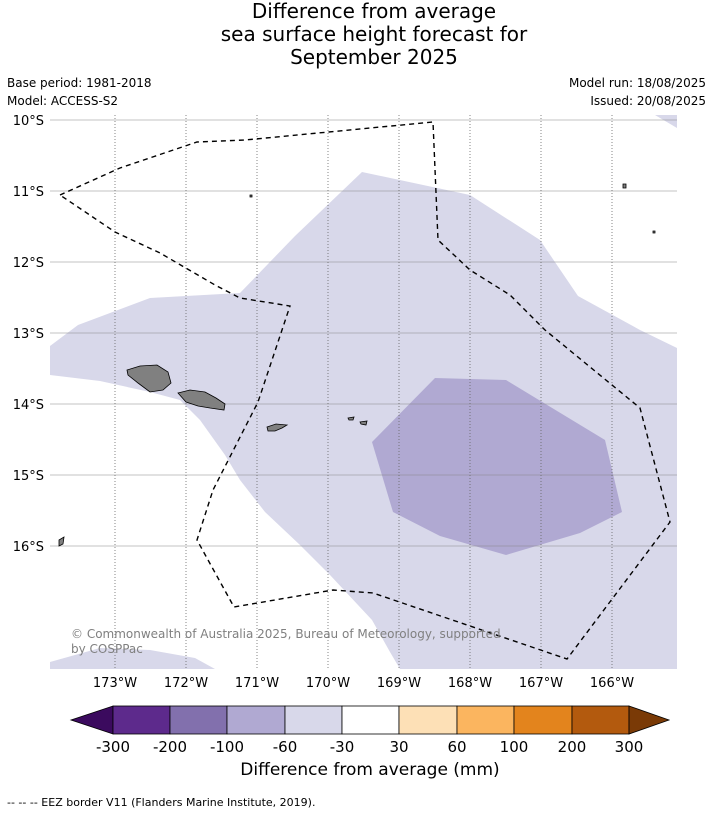 Image resolution: width=713 pixels, height=816 pixels. What do you see at coordinates (201, 400) in the screenshot?
I see `island-upolu` at bounding box center [201, 400].